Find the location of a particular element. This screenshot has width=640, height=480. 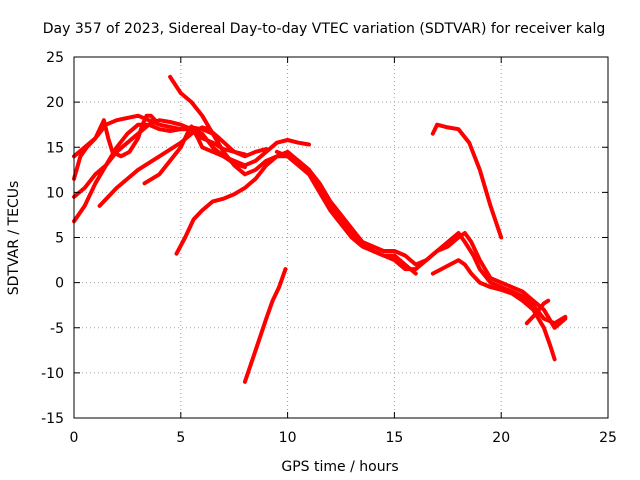

y-tick-label: -15 is located at coordinates (52, 419).